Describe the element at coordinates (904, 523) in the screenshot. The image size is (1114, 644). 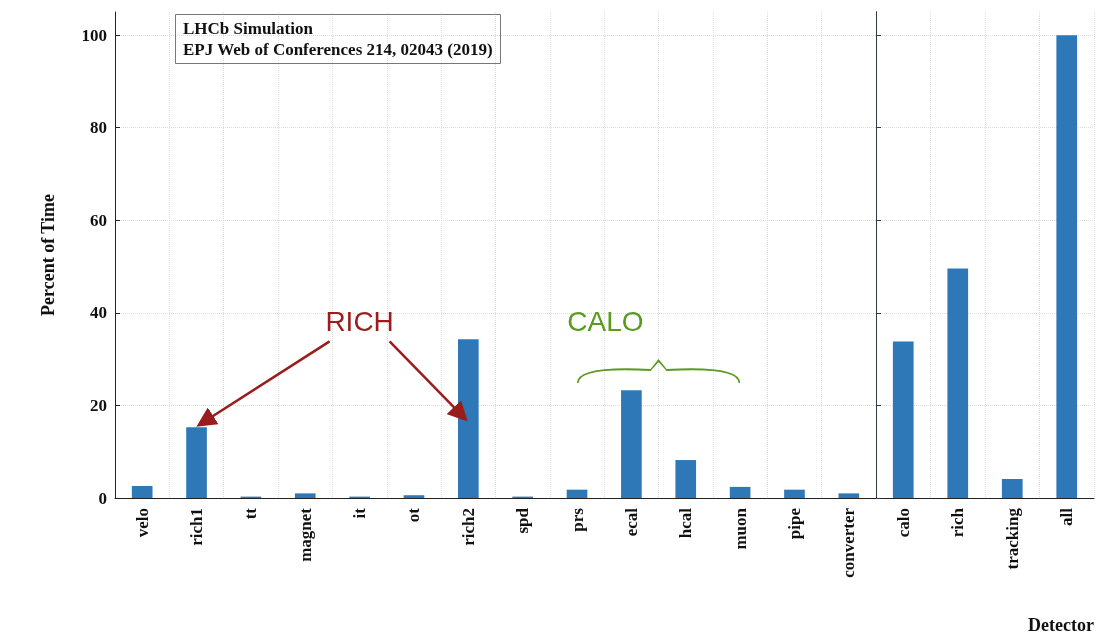
I see `x-tick-label: calo` at that location.